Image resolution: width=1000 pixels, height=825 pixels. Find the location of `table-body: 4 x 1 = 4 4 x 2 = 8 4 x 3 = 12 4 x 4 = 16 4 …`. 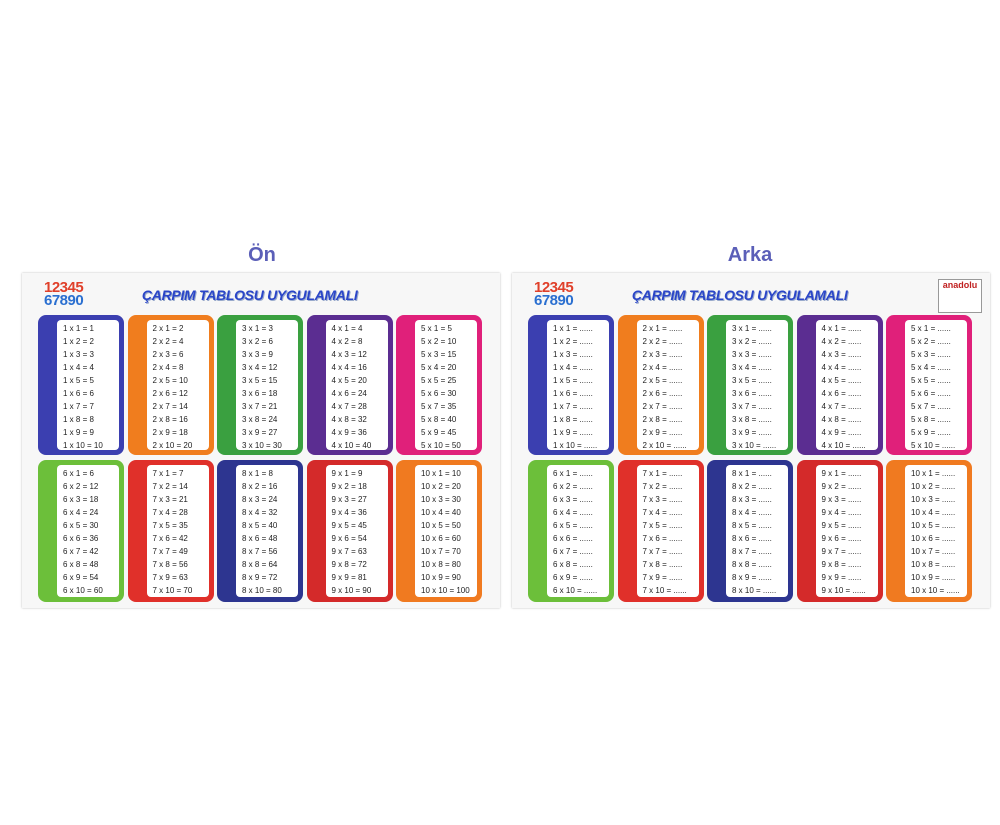

table-body: 4 x 1 = 4 4 x 2 = 8 4 x 3 = 12 4 x 4 = 16 4 … is located at coordinates (356, 385).